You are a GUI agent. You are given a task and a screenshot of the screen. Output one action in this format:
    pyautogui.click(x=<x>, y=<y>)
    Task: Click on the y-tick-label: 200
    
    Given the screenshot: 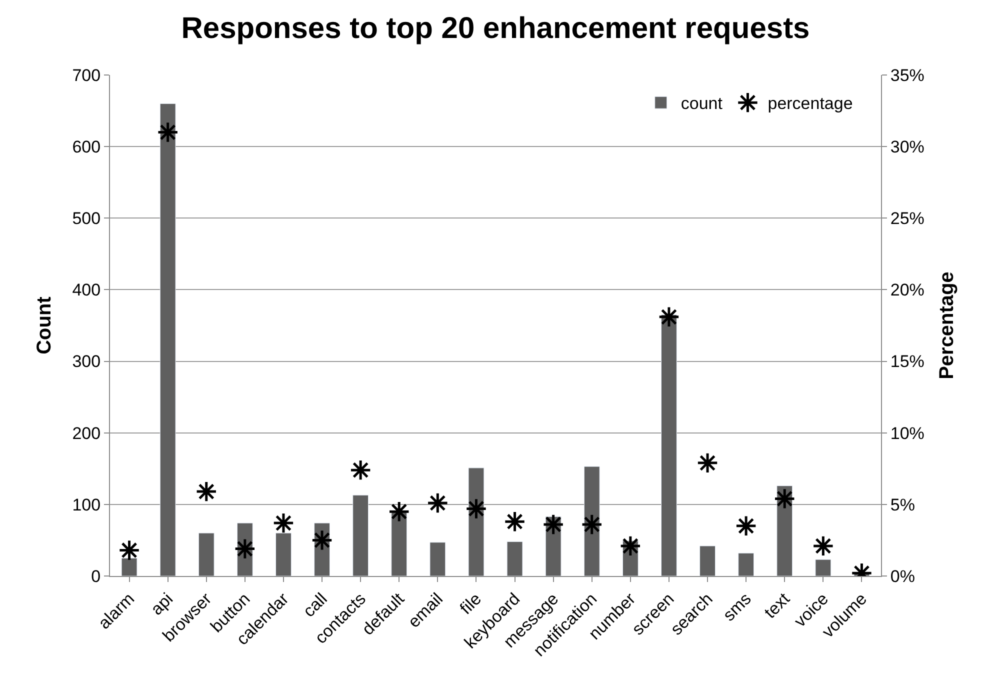 What is the action you would take?
    pyautogui.click(x=86, y=433)
    